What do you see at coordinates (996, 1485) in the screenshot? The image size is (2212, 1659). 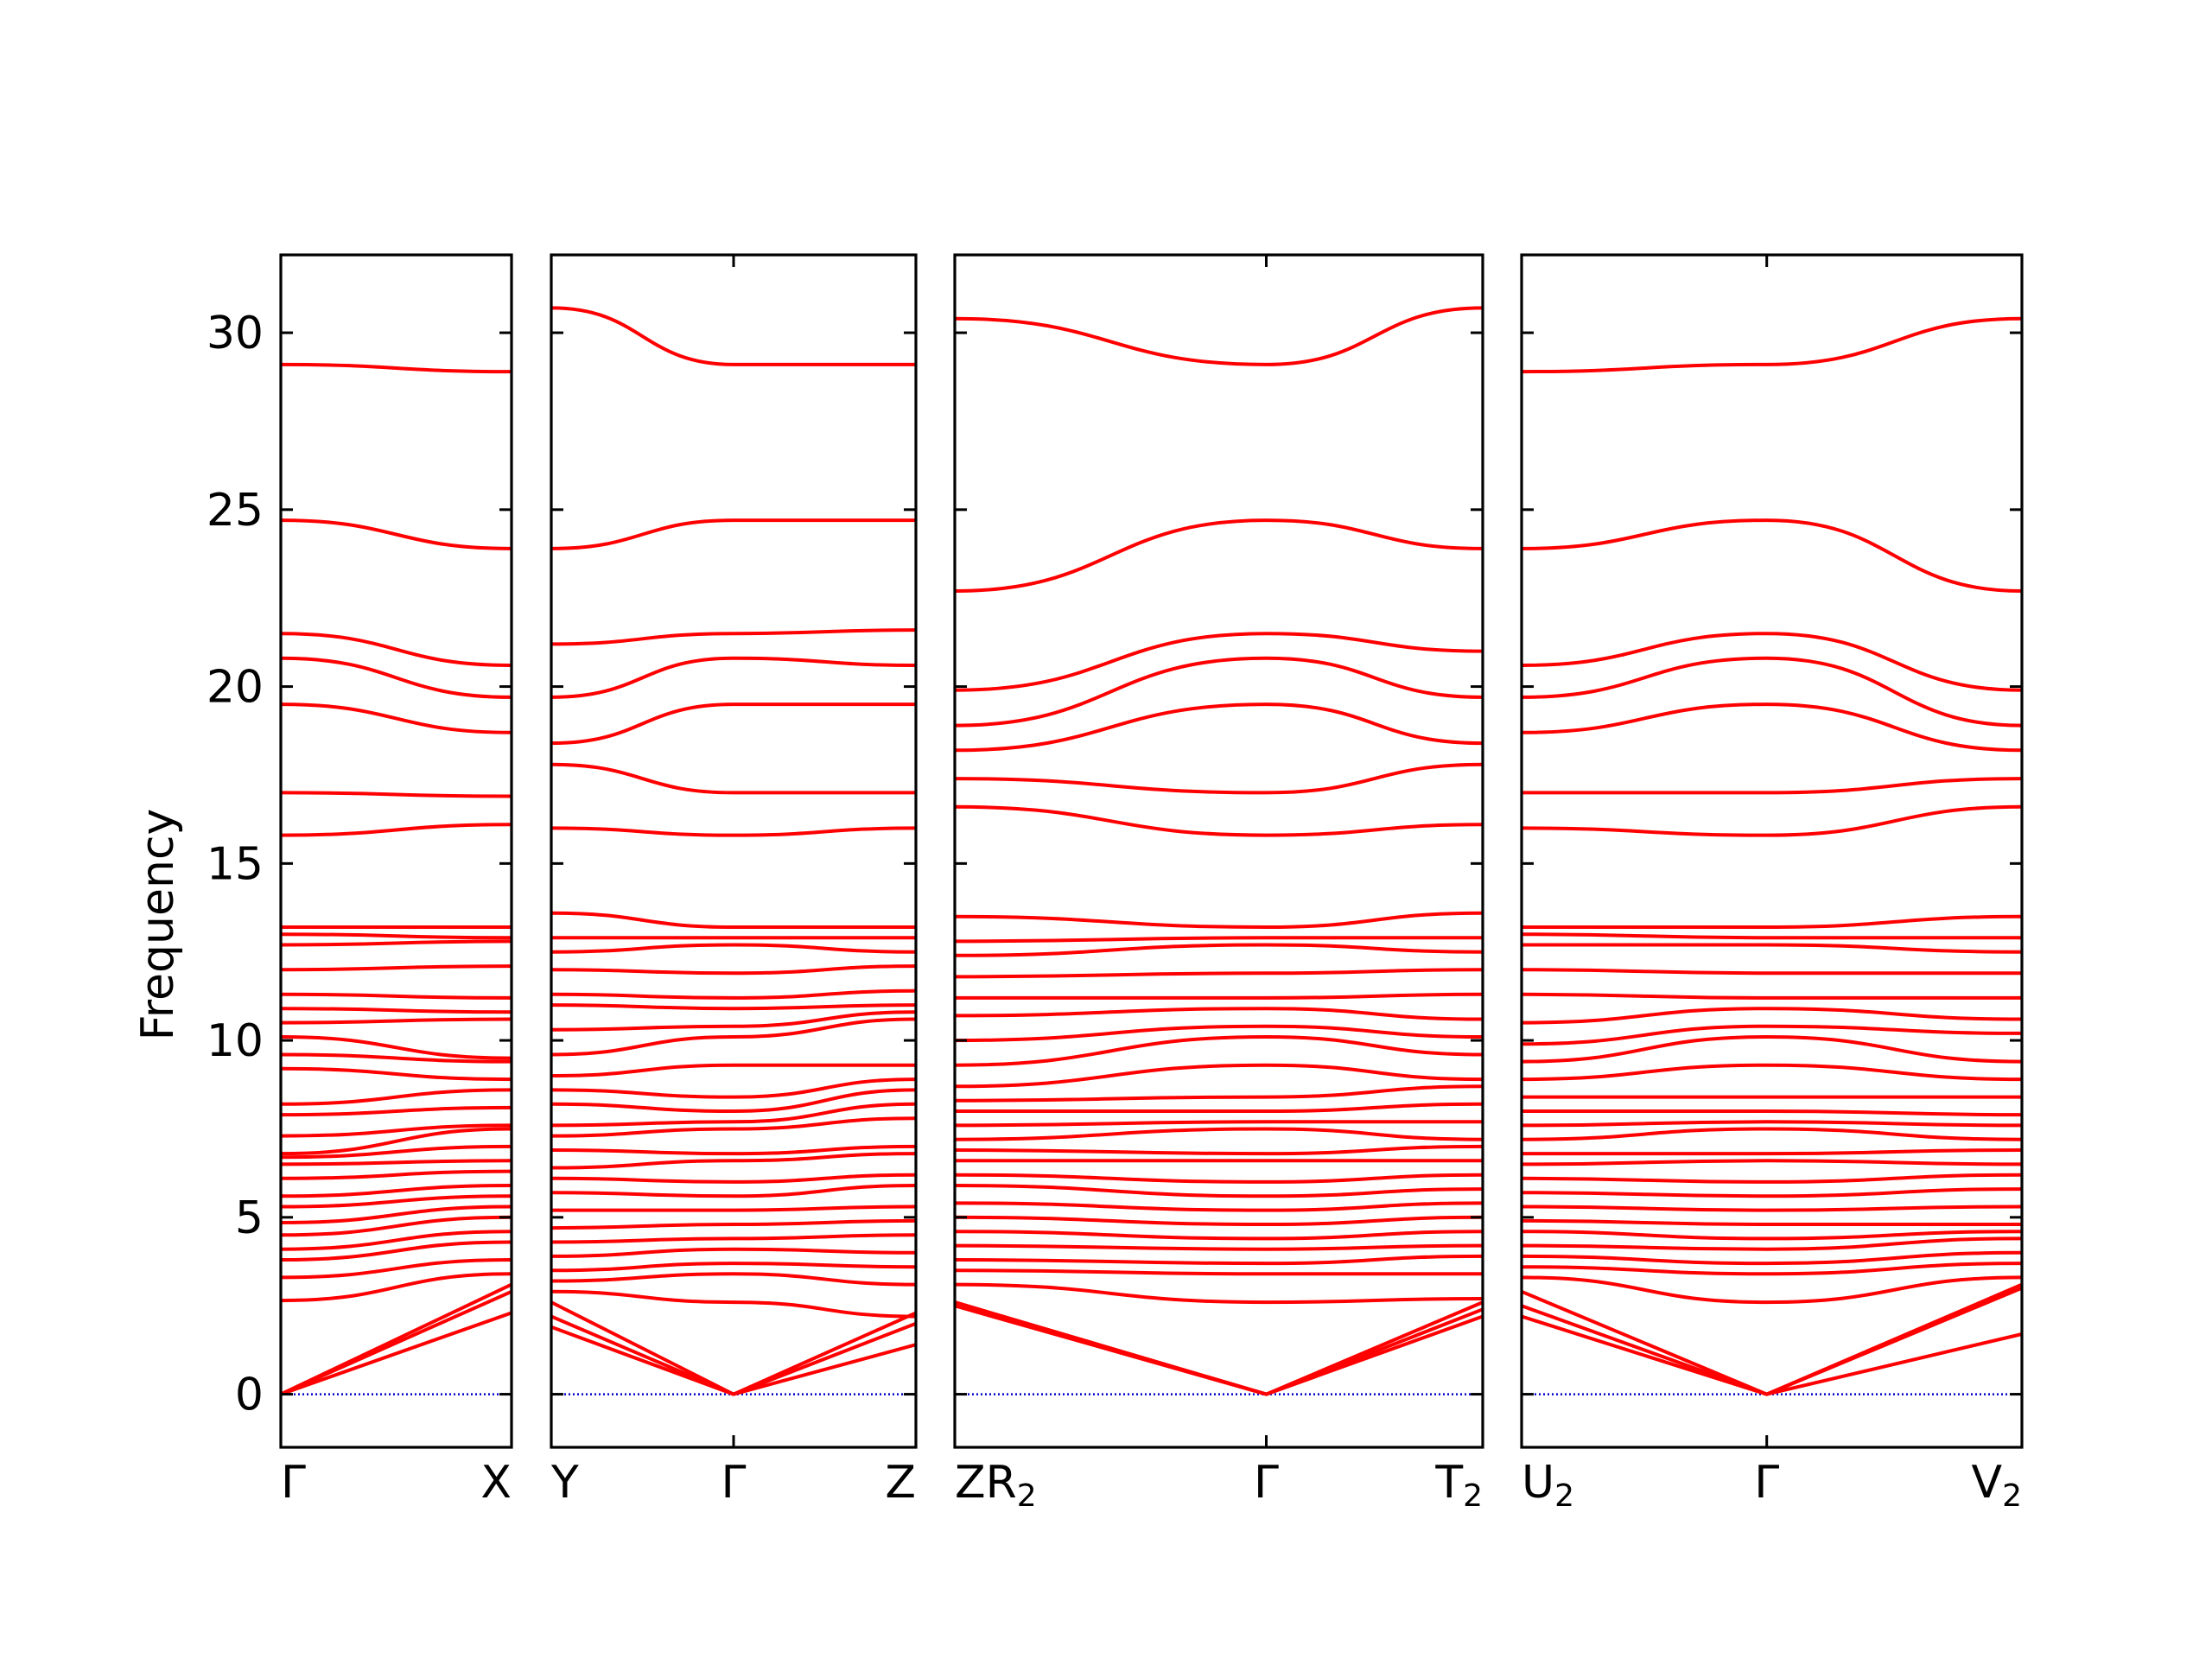 I see `x-tick-label: ZR2` at bounding box center [996, 1485].